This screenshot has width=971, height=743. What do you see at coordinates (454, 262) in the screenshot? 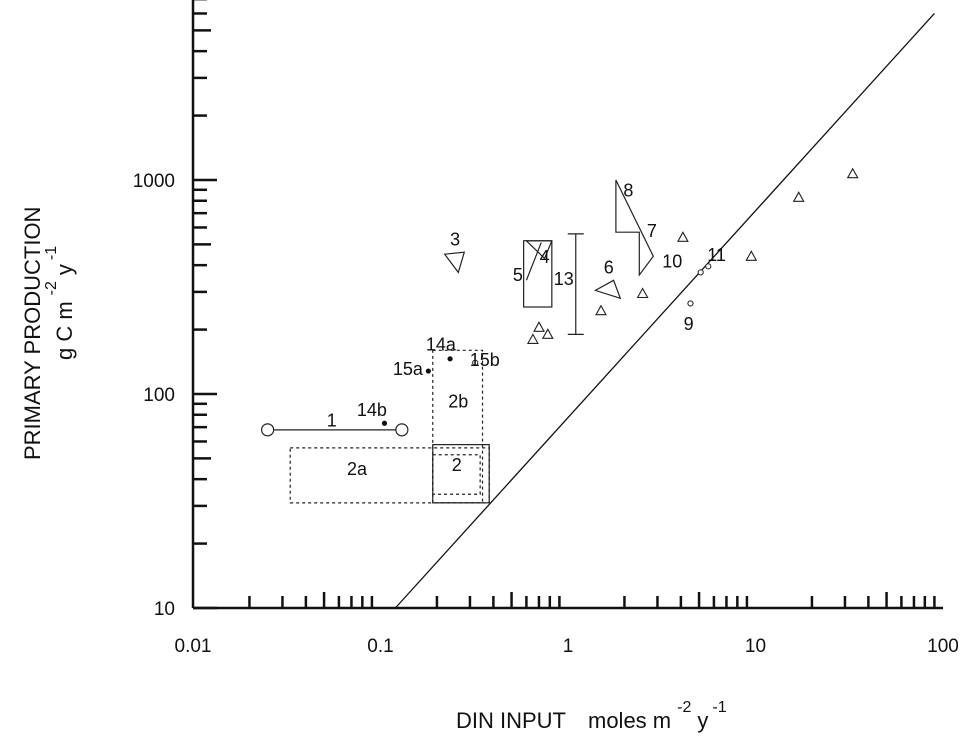
I see `study-3-triangle` at bounding box center [454, 262].